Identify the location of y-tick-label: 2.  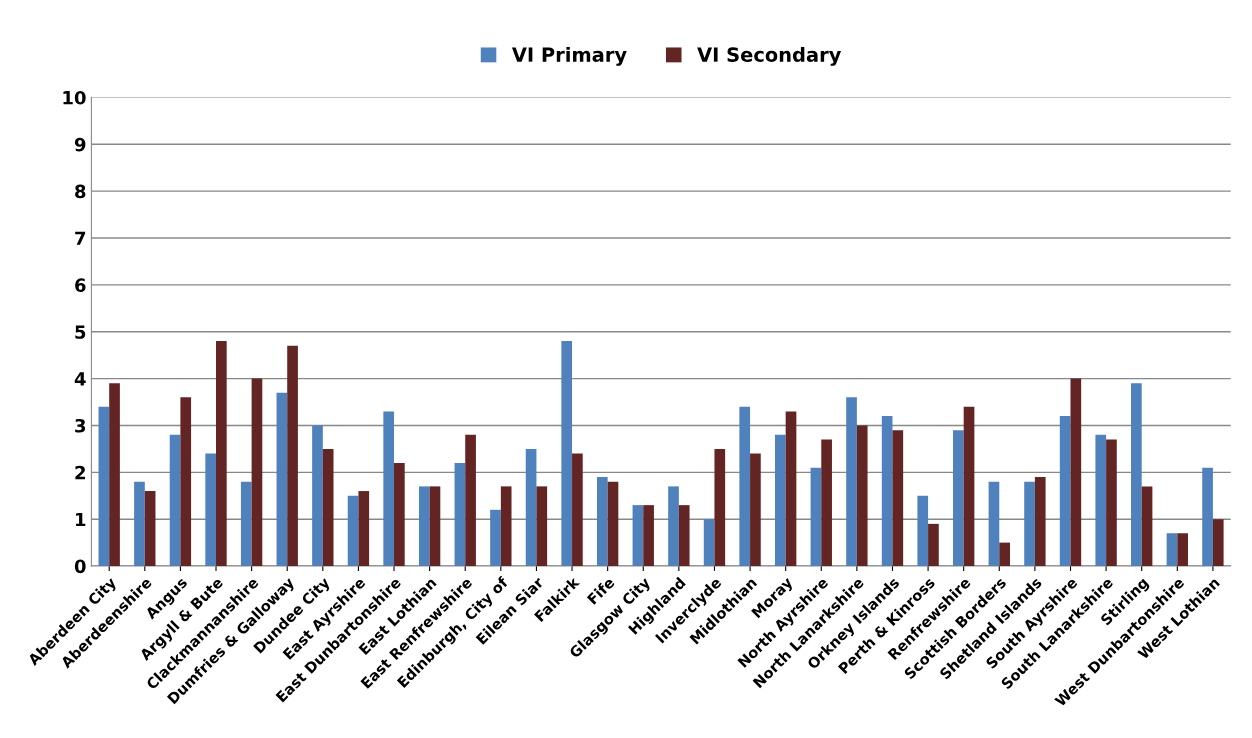
(80, 472).